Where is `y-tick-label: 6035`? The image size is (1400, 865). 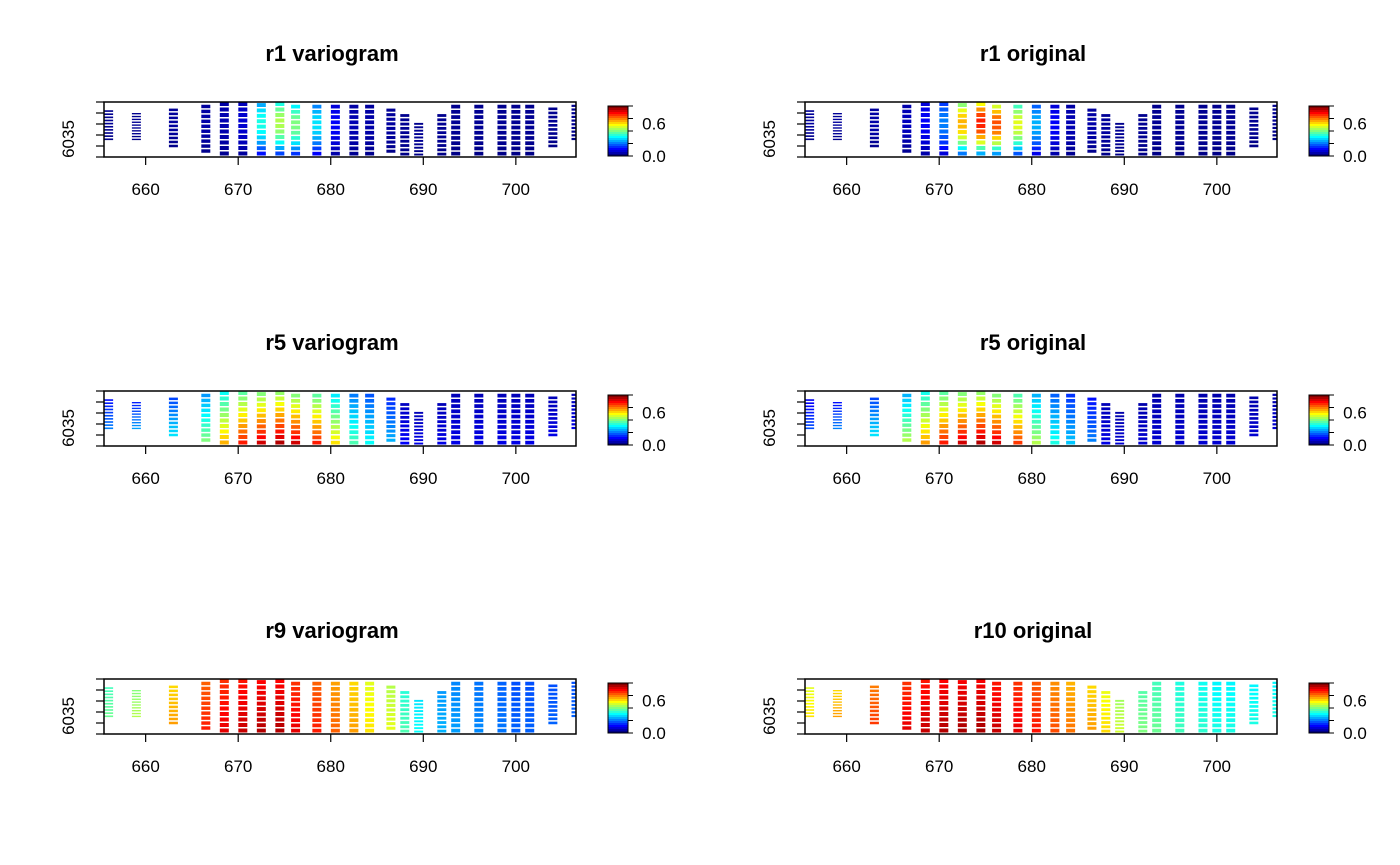
y-tick-label: 6035 is located at coordinates (769, 428).